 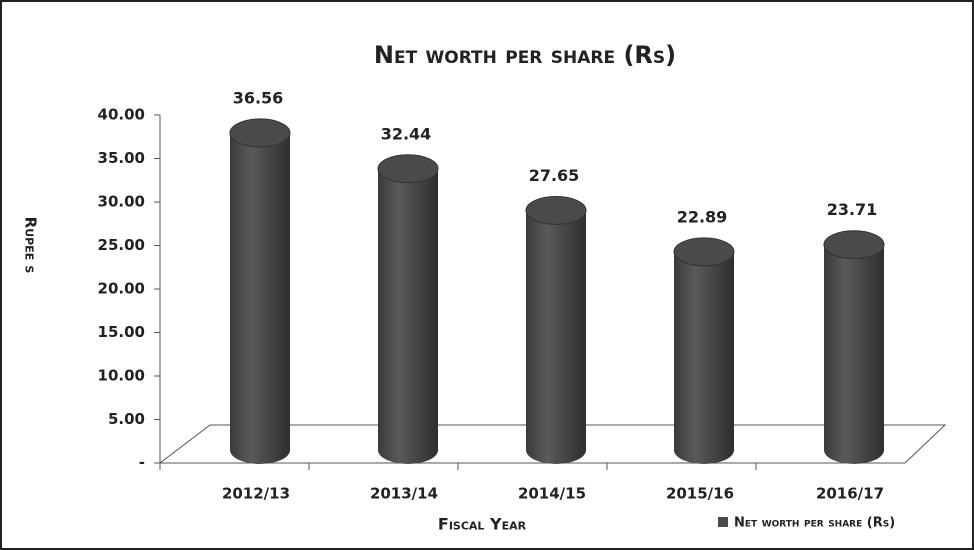 I want to click on y-tick-label: 10.00, so click(x=121, y=376).